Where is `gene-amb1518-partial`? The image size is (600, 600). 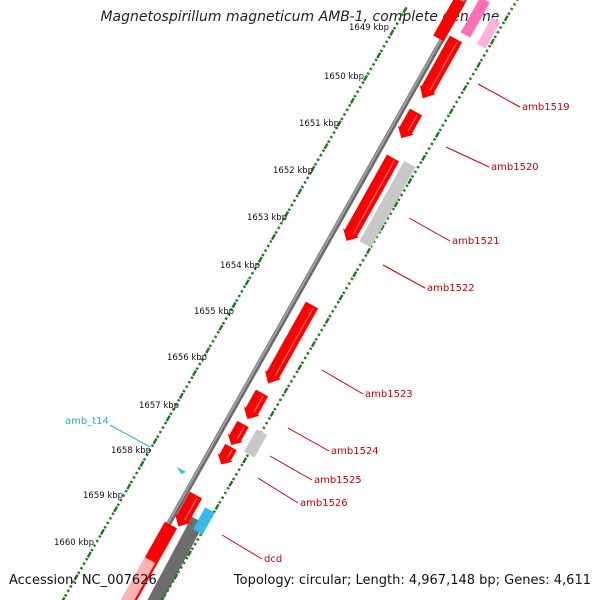 gene-amb1518-partial is located at coordinates (449, 21).